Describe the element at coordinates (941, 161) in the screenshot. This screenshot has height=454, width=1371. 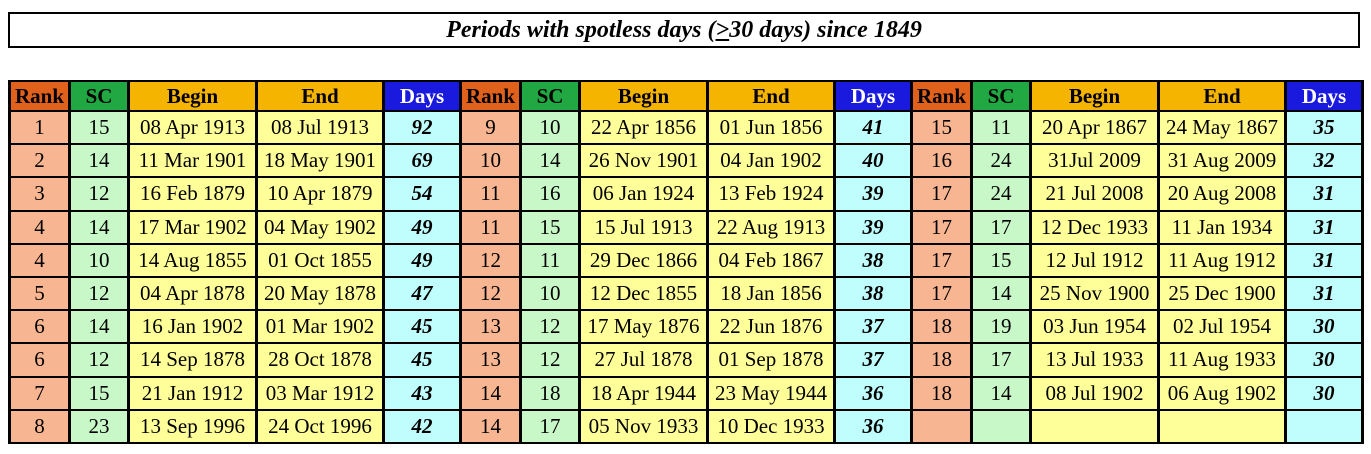
I see `rank-cell: 16` at that location.